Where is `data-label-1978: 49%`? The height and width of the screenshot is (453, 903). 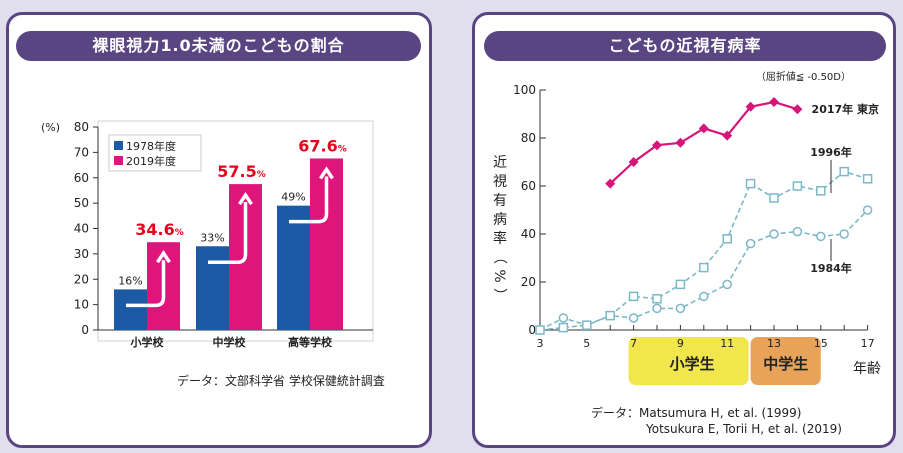
data-label-1978: 49% is located at coordinates (293, 197).